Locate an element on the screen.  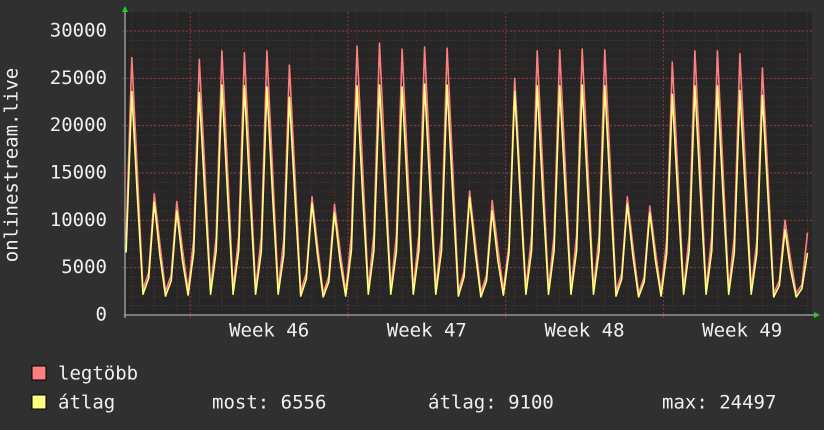
y-arrow is located at coordinates (125, 9).